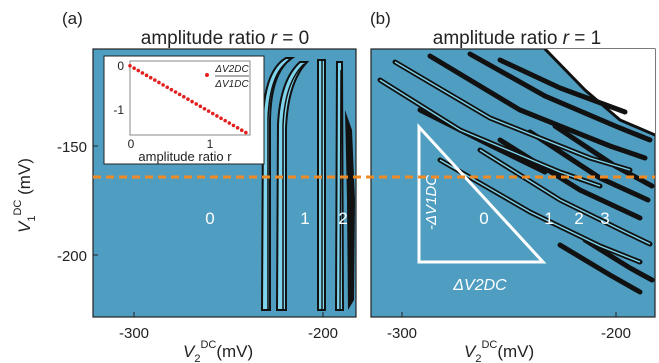  I want to click on x-tick-a-1: -200, so click(323, 333).